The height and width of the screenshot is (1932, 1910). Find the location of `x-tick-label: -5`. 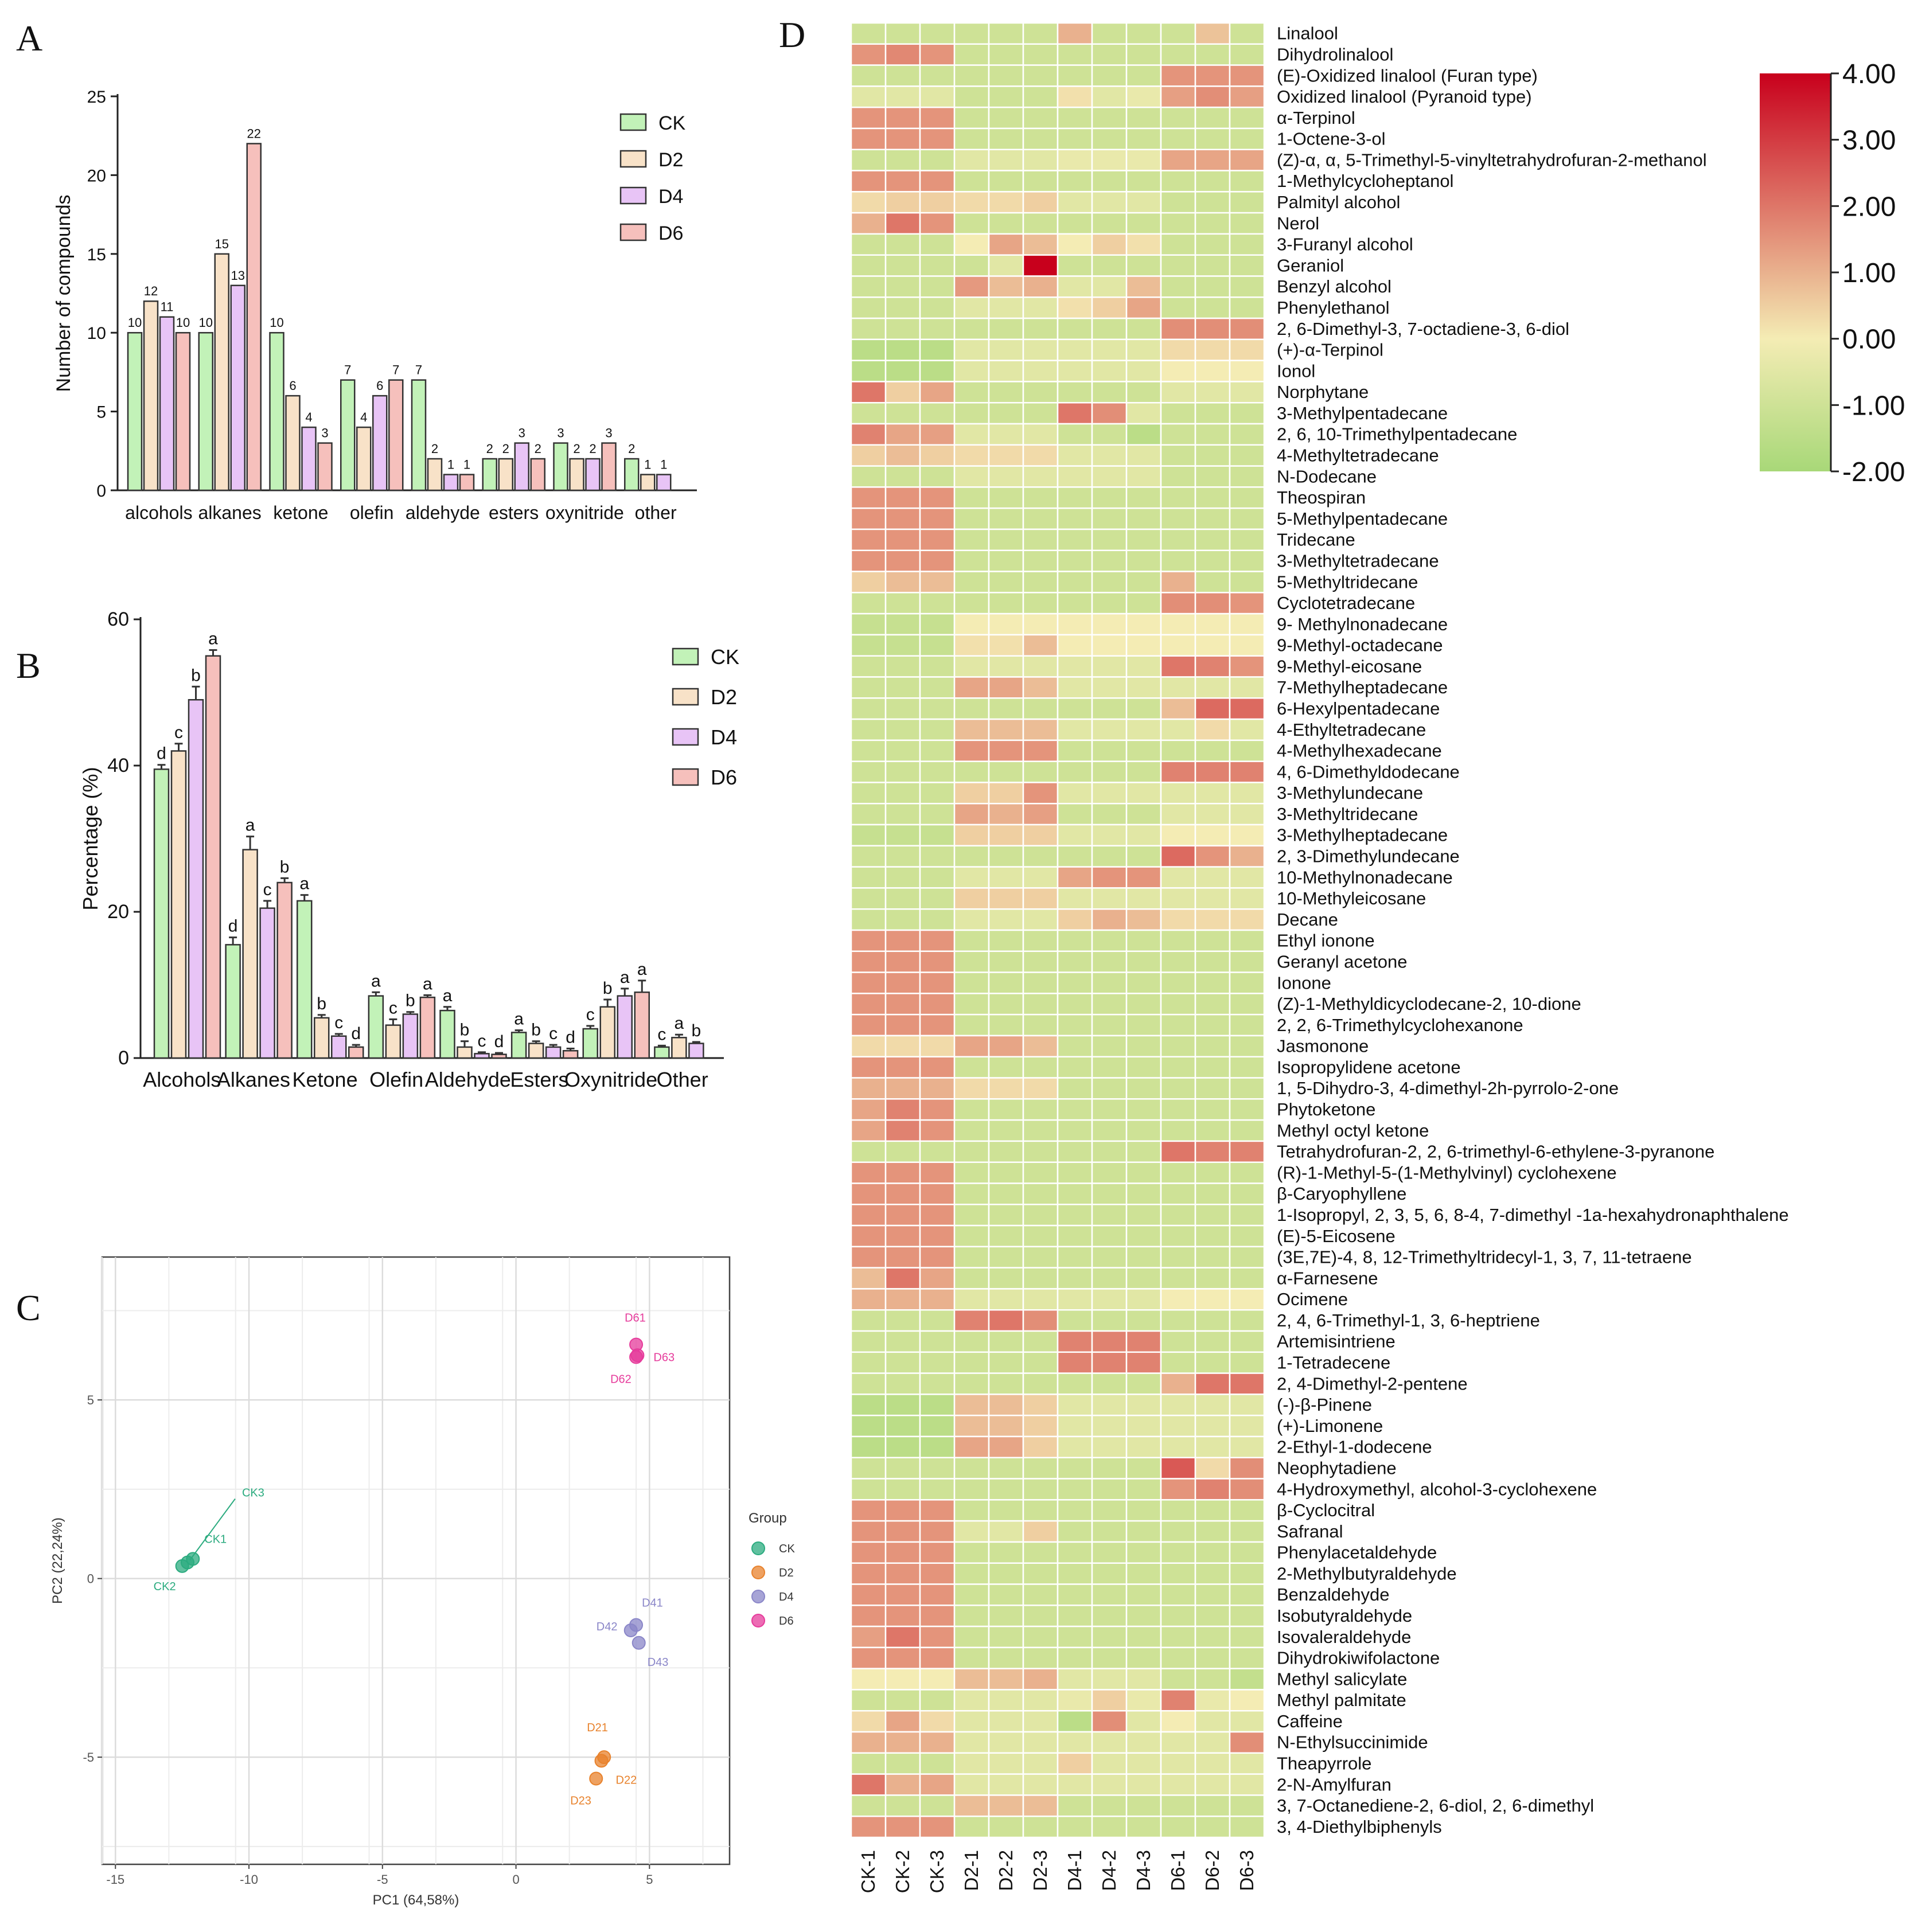

x-tick-label: -5 is located at coordinates (382, 1880).